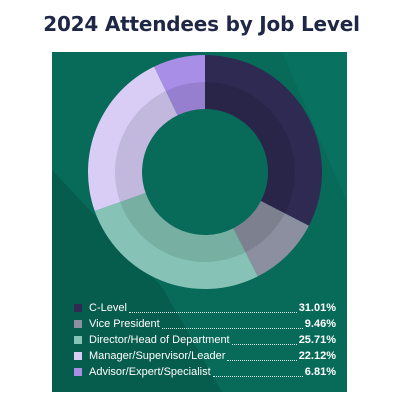 The height and width of the screenshot is (402, 403). What do you see at coordinates (159, 340) in the screenshot?
I see `legend-label: Director/Head of Department` at bounding box center [159, 340].